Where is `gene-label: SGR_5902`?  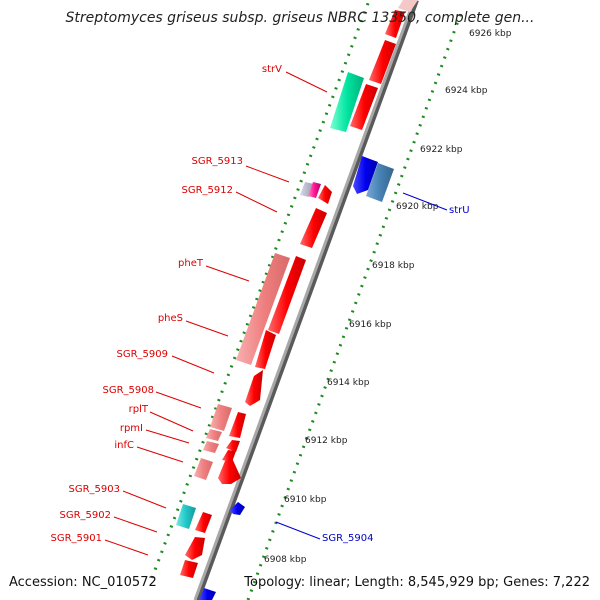
gene-label: SGR_5902 is located at coordinates (86, 515).